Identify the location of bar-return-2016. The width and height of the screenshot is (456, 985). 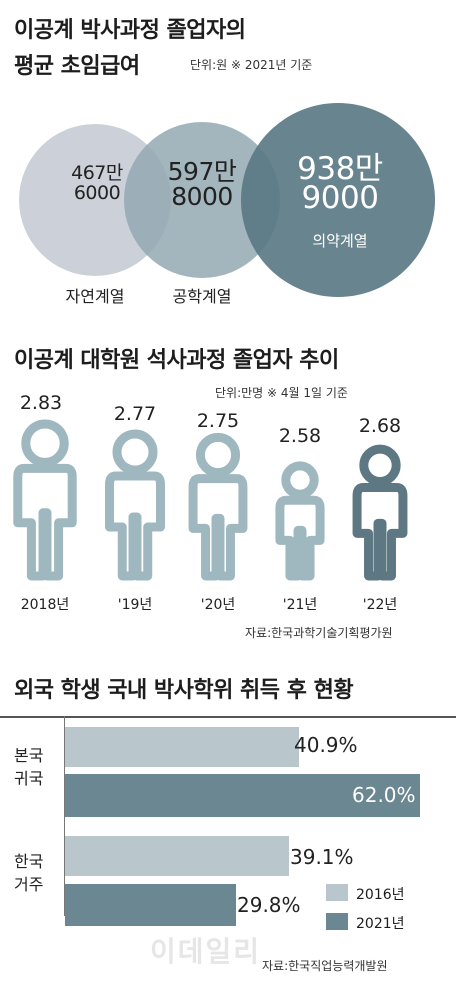
(182, 747).